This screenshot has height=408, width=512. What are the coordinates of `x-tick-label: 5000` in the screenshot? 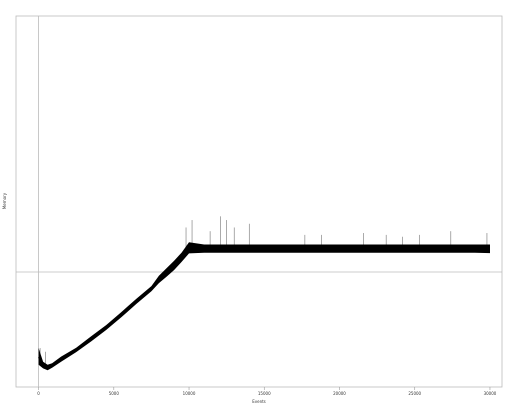 It's located at (114, 393).